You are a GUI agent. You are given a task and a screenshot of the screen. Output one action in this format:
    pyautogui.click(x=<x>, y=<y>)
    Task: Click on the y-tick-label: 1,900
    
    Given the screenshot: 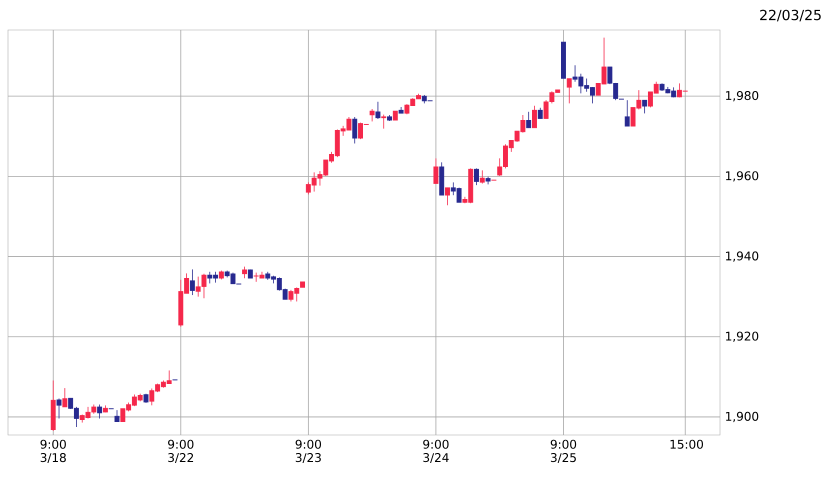 What is the action you would take?
    pyautogui.click(x=742, y=417)
    